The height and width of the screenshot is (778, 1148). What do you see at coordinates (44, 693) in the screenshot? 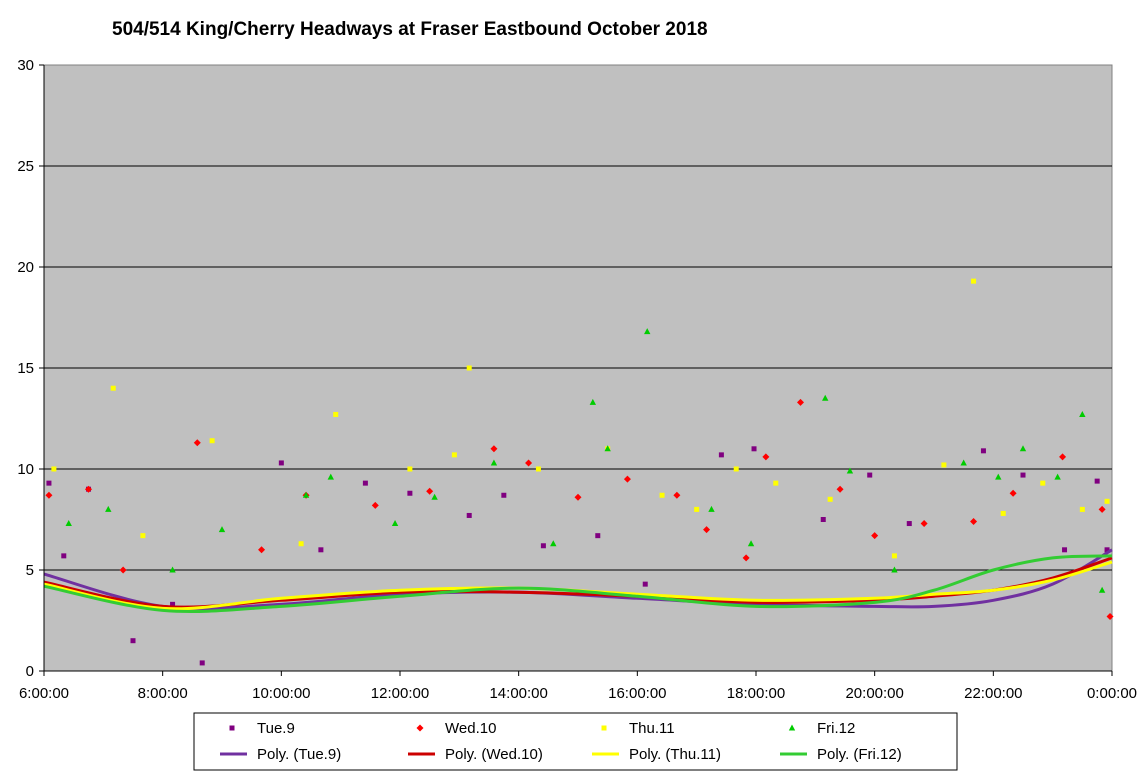
I see `x-tick-label: 6:00:00` at bounding box center [44, 693].